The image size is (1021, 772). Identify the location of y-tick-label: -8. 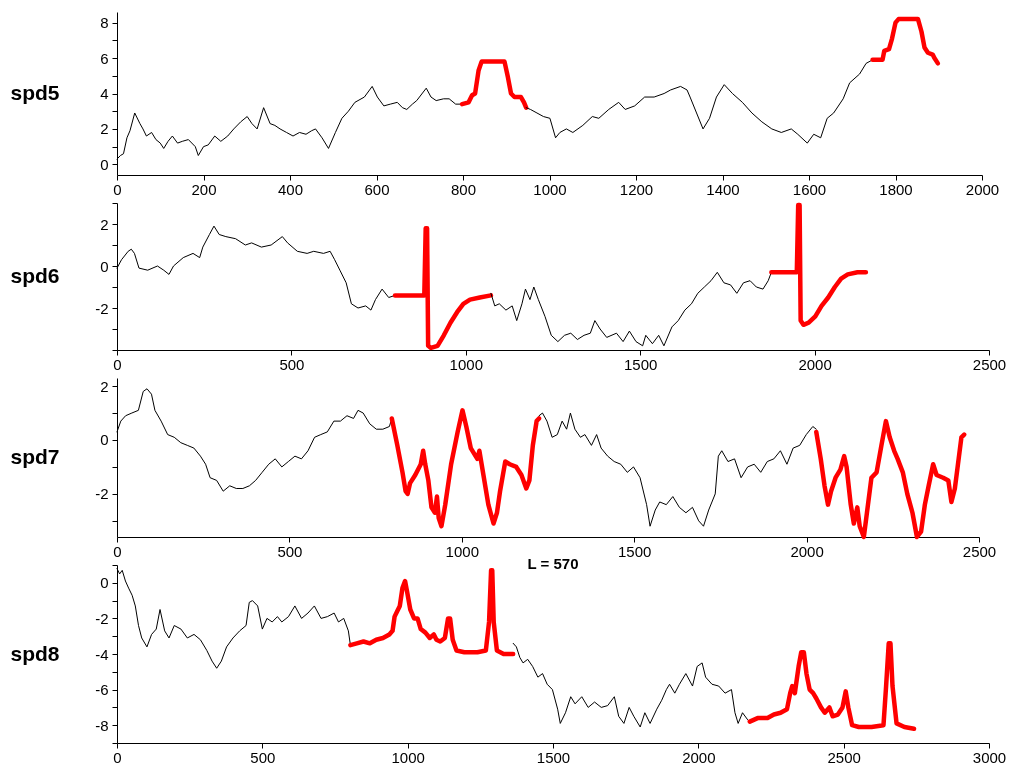
(102, 725).